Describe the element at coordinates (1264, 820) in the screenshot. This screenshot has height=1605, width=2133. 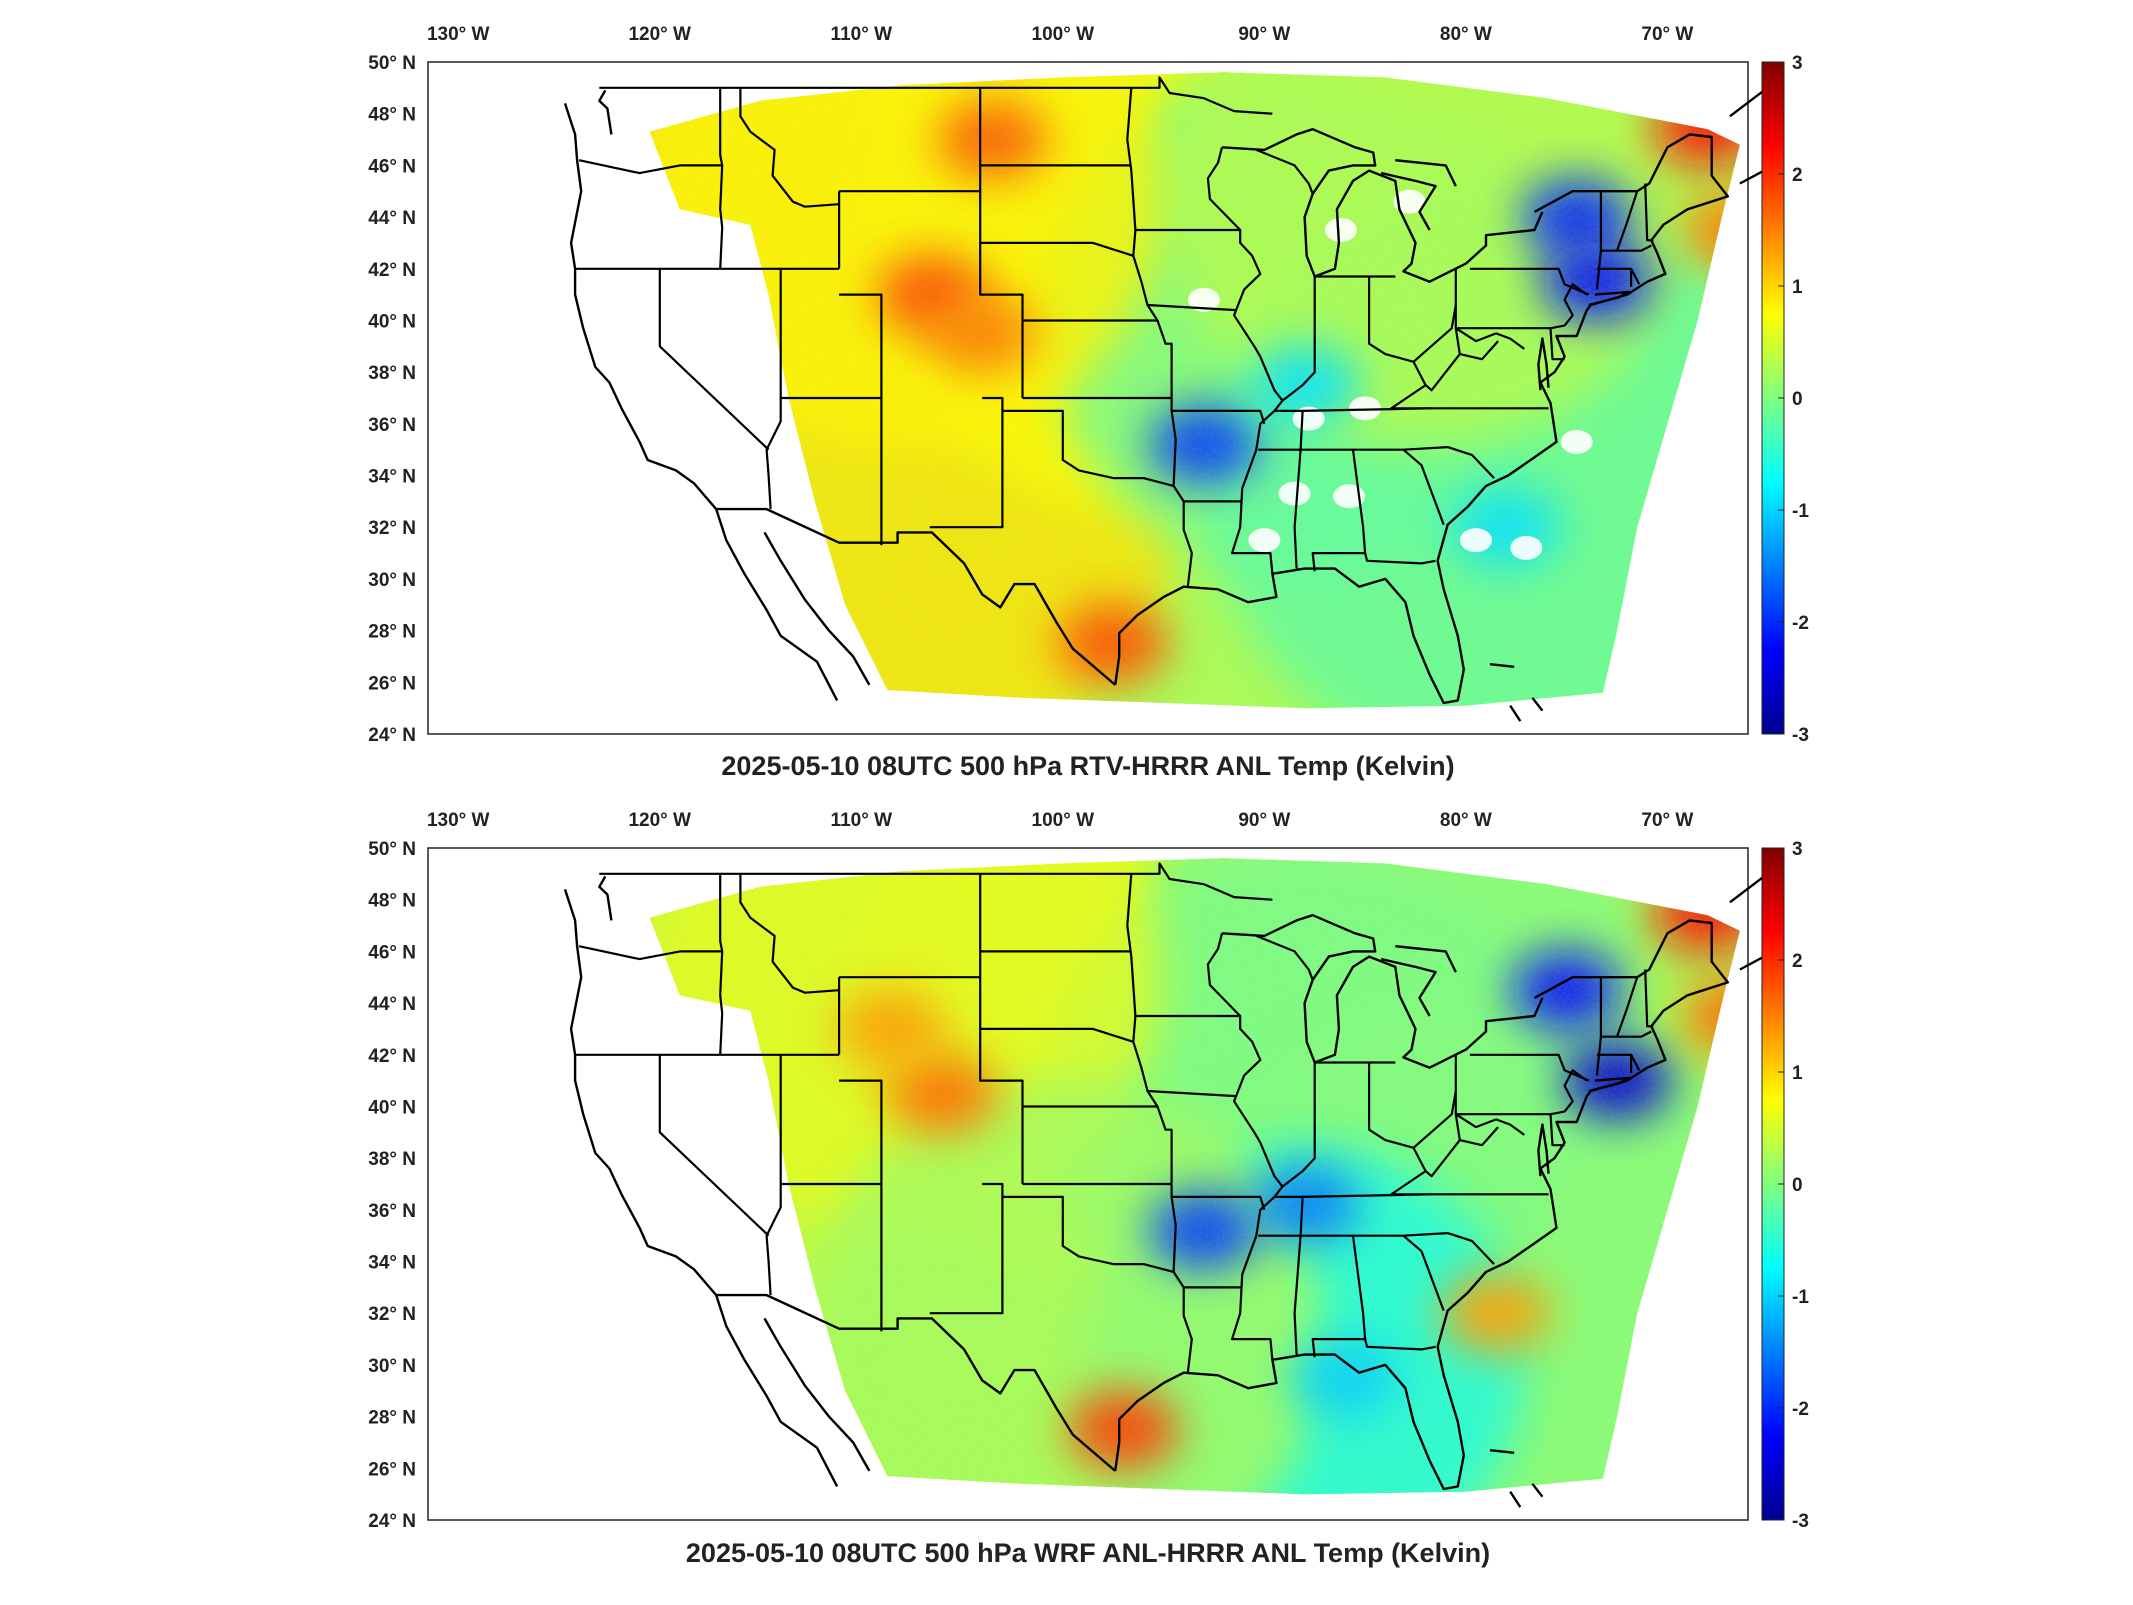
I see `lon-tick-label: 90° W` at that location.